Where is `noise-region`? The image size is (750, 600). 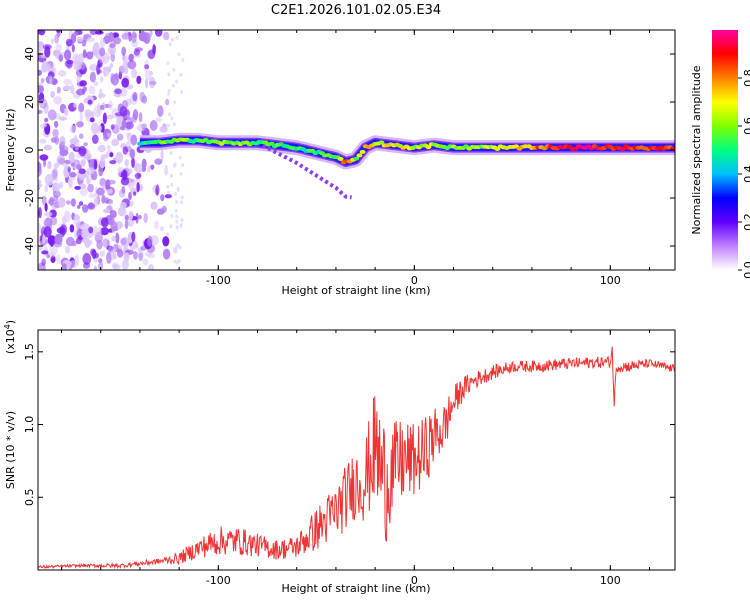 noise-region is located at coordinates (111, 150).